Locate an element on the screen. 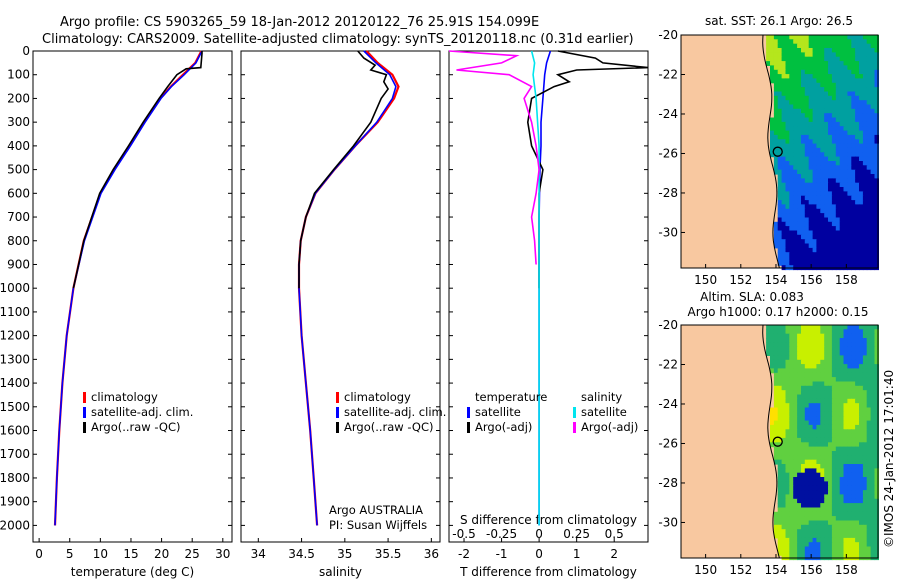 This screenshot has width=900, height=580. y-tick-label: 300 is located at coordinates (18, 122).